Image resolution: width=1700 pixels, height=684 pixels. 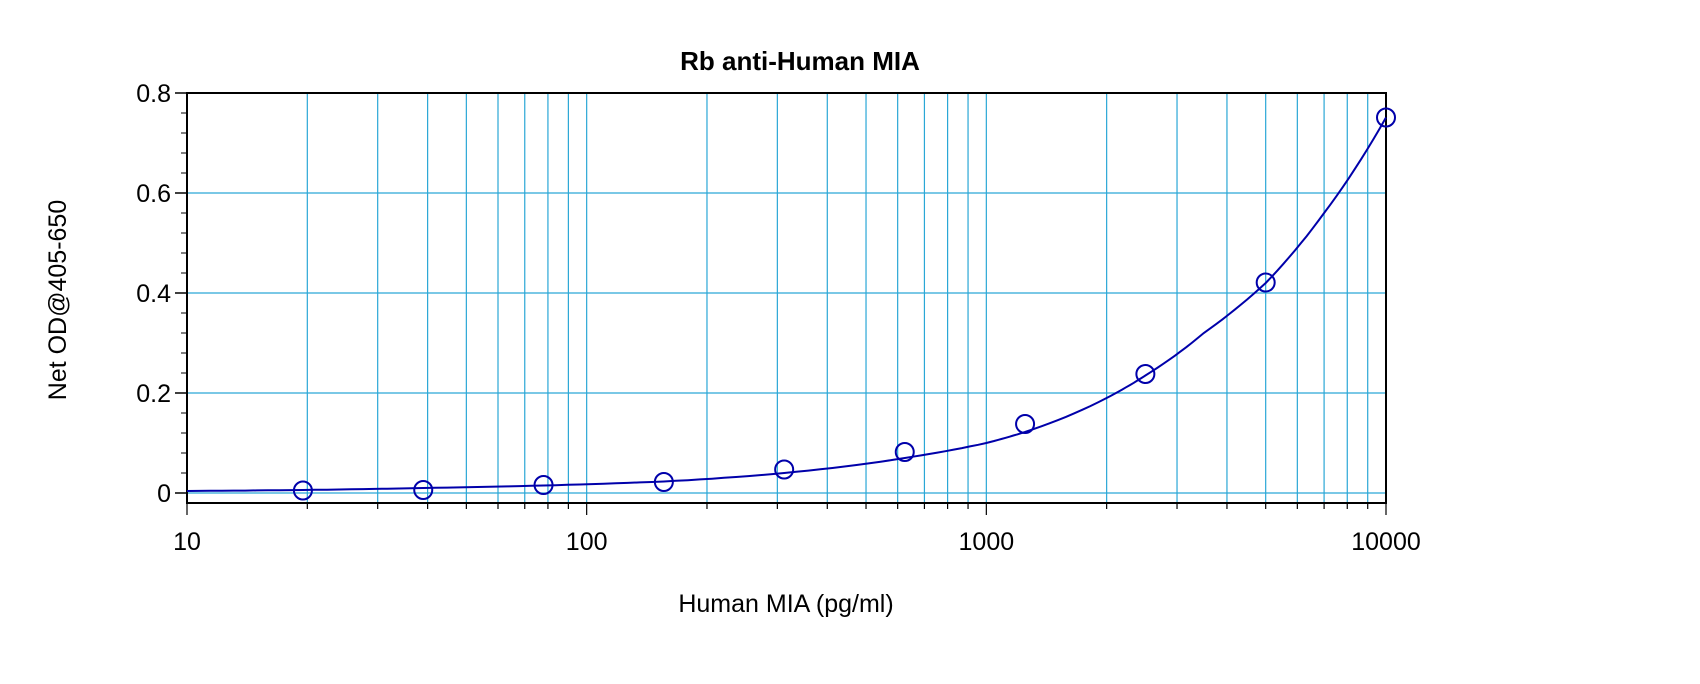 I want to click on x-tick-label: 1000, so click(x=987, y=542).